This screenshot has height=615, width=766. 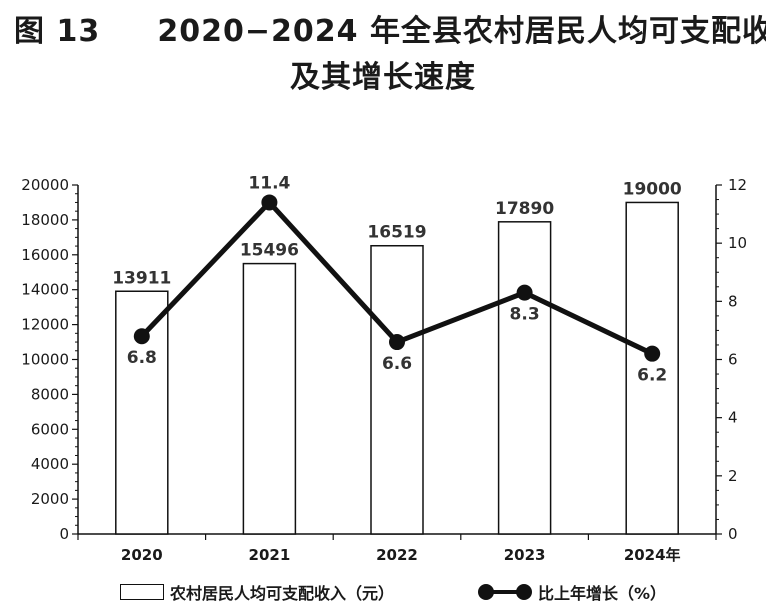 What do you see at coordinates (45, 185) in the screenshot?
I see `left-axis-tick-label: 20000` at bounding box center [45, 185].